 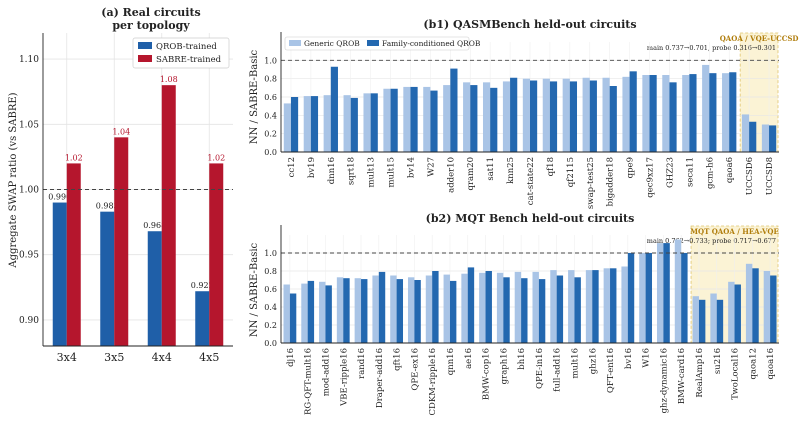 What do you see at coordinates (150, 12) in the screenshot?
I see `panel-a-title: (a) Real circuits` at bounding box center [150, 12].